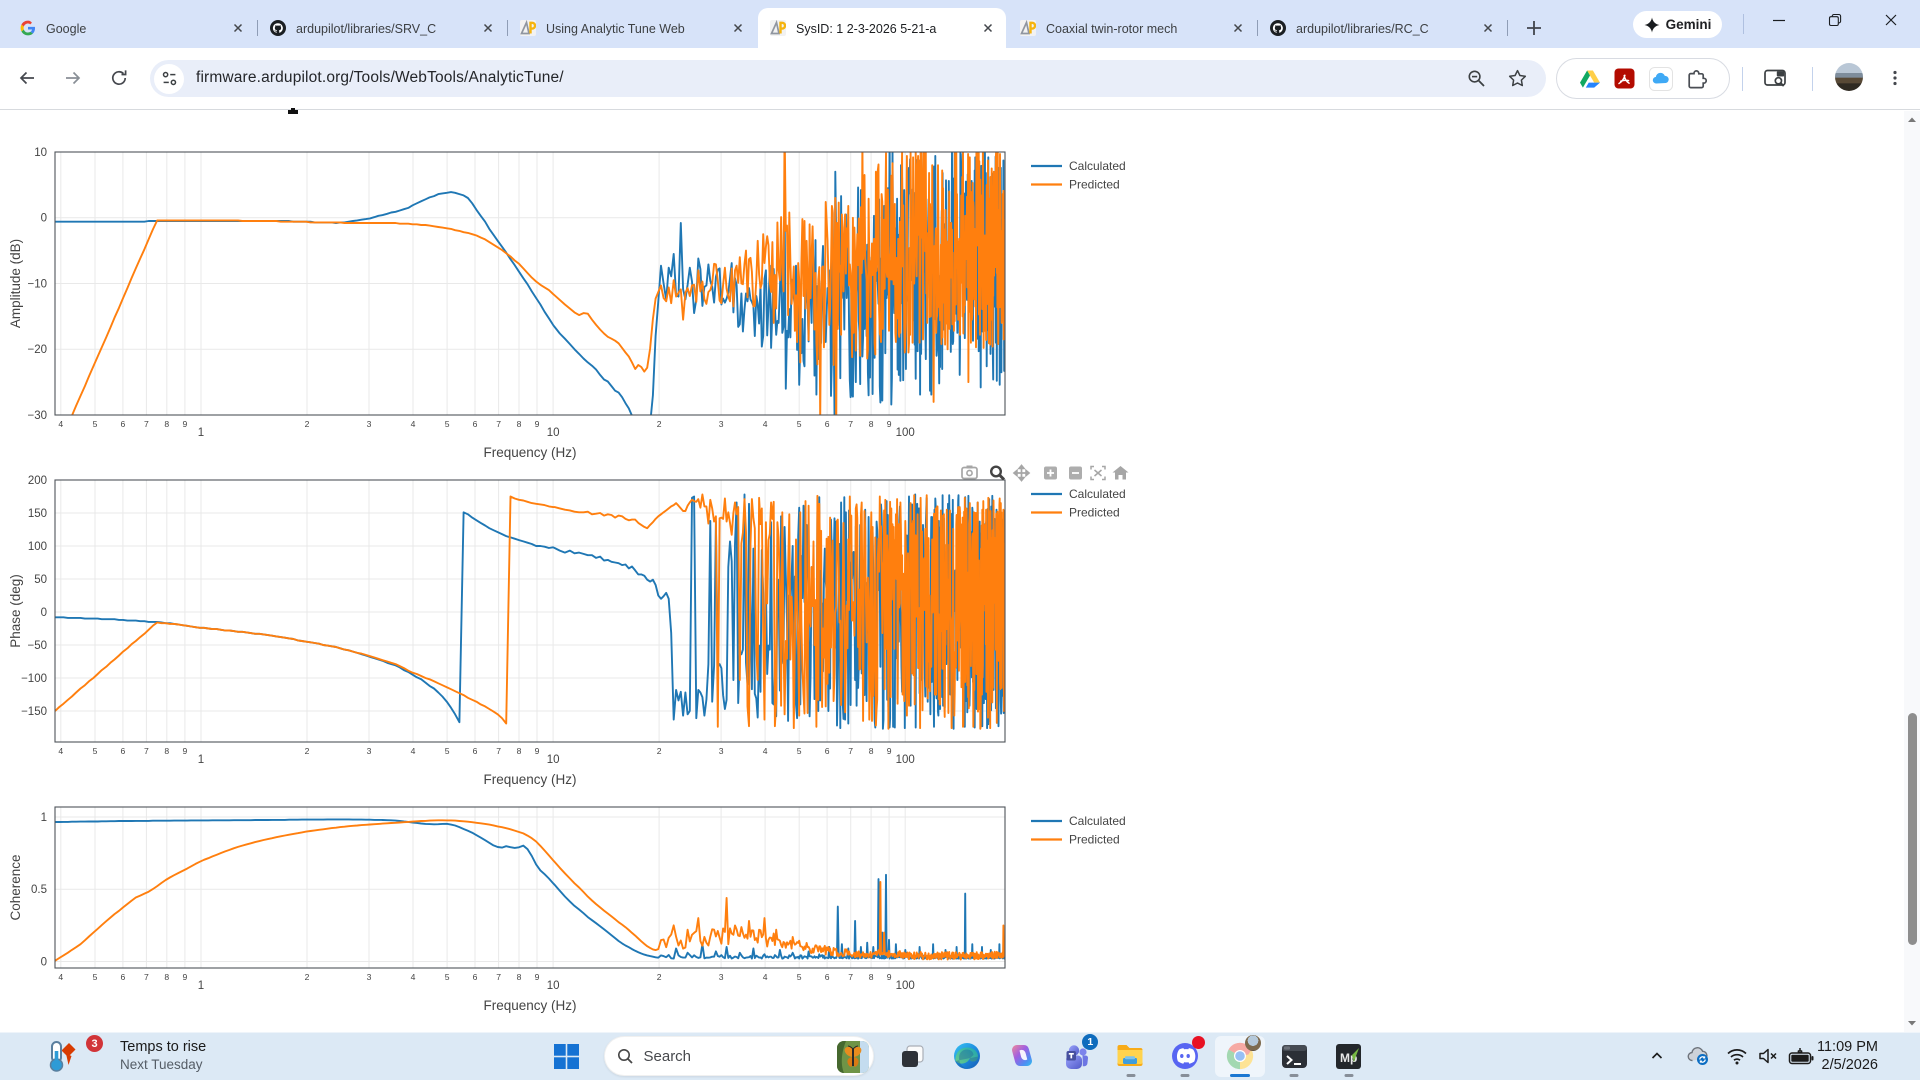 The width and height of the screenshot is (1920, 1080). Describe the element at coordinates (967, 1056) in the screenshot. I see `taskbar-app-edge` at that location.